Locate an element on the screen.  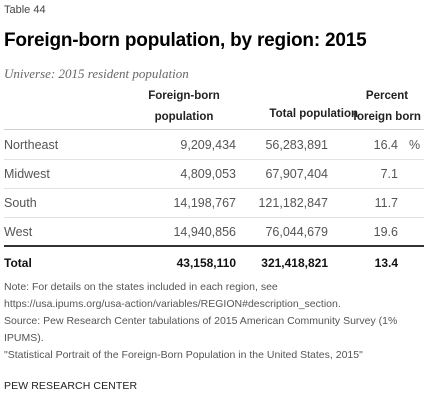
region-name: Midwest is located at coordinates (27, 174).